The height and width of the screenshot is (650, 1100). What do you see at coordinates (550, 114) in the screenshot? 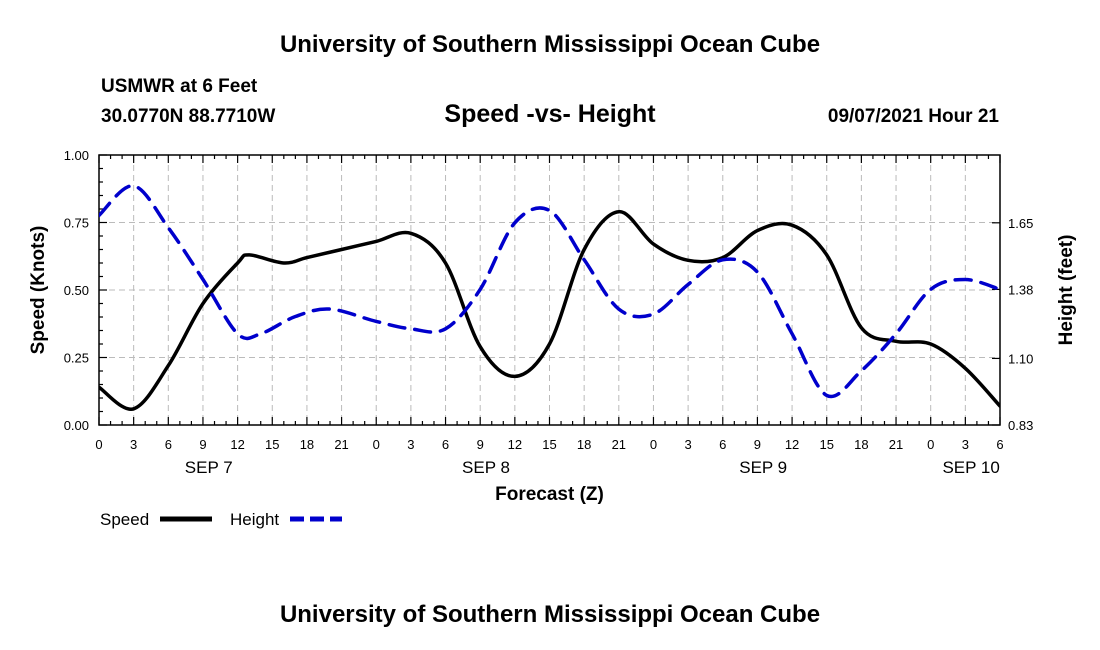
I see `chart-subtitle: Speed -vs- Height` at bounding box center [550, 114].